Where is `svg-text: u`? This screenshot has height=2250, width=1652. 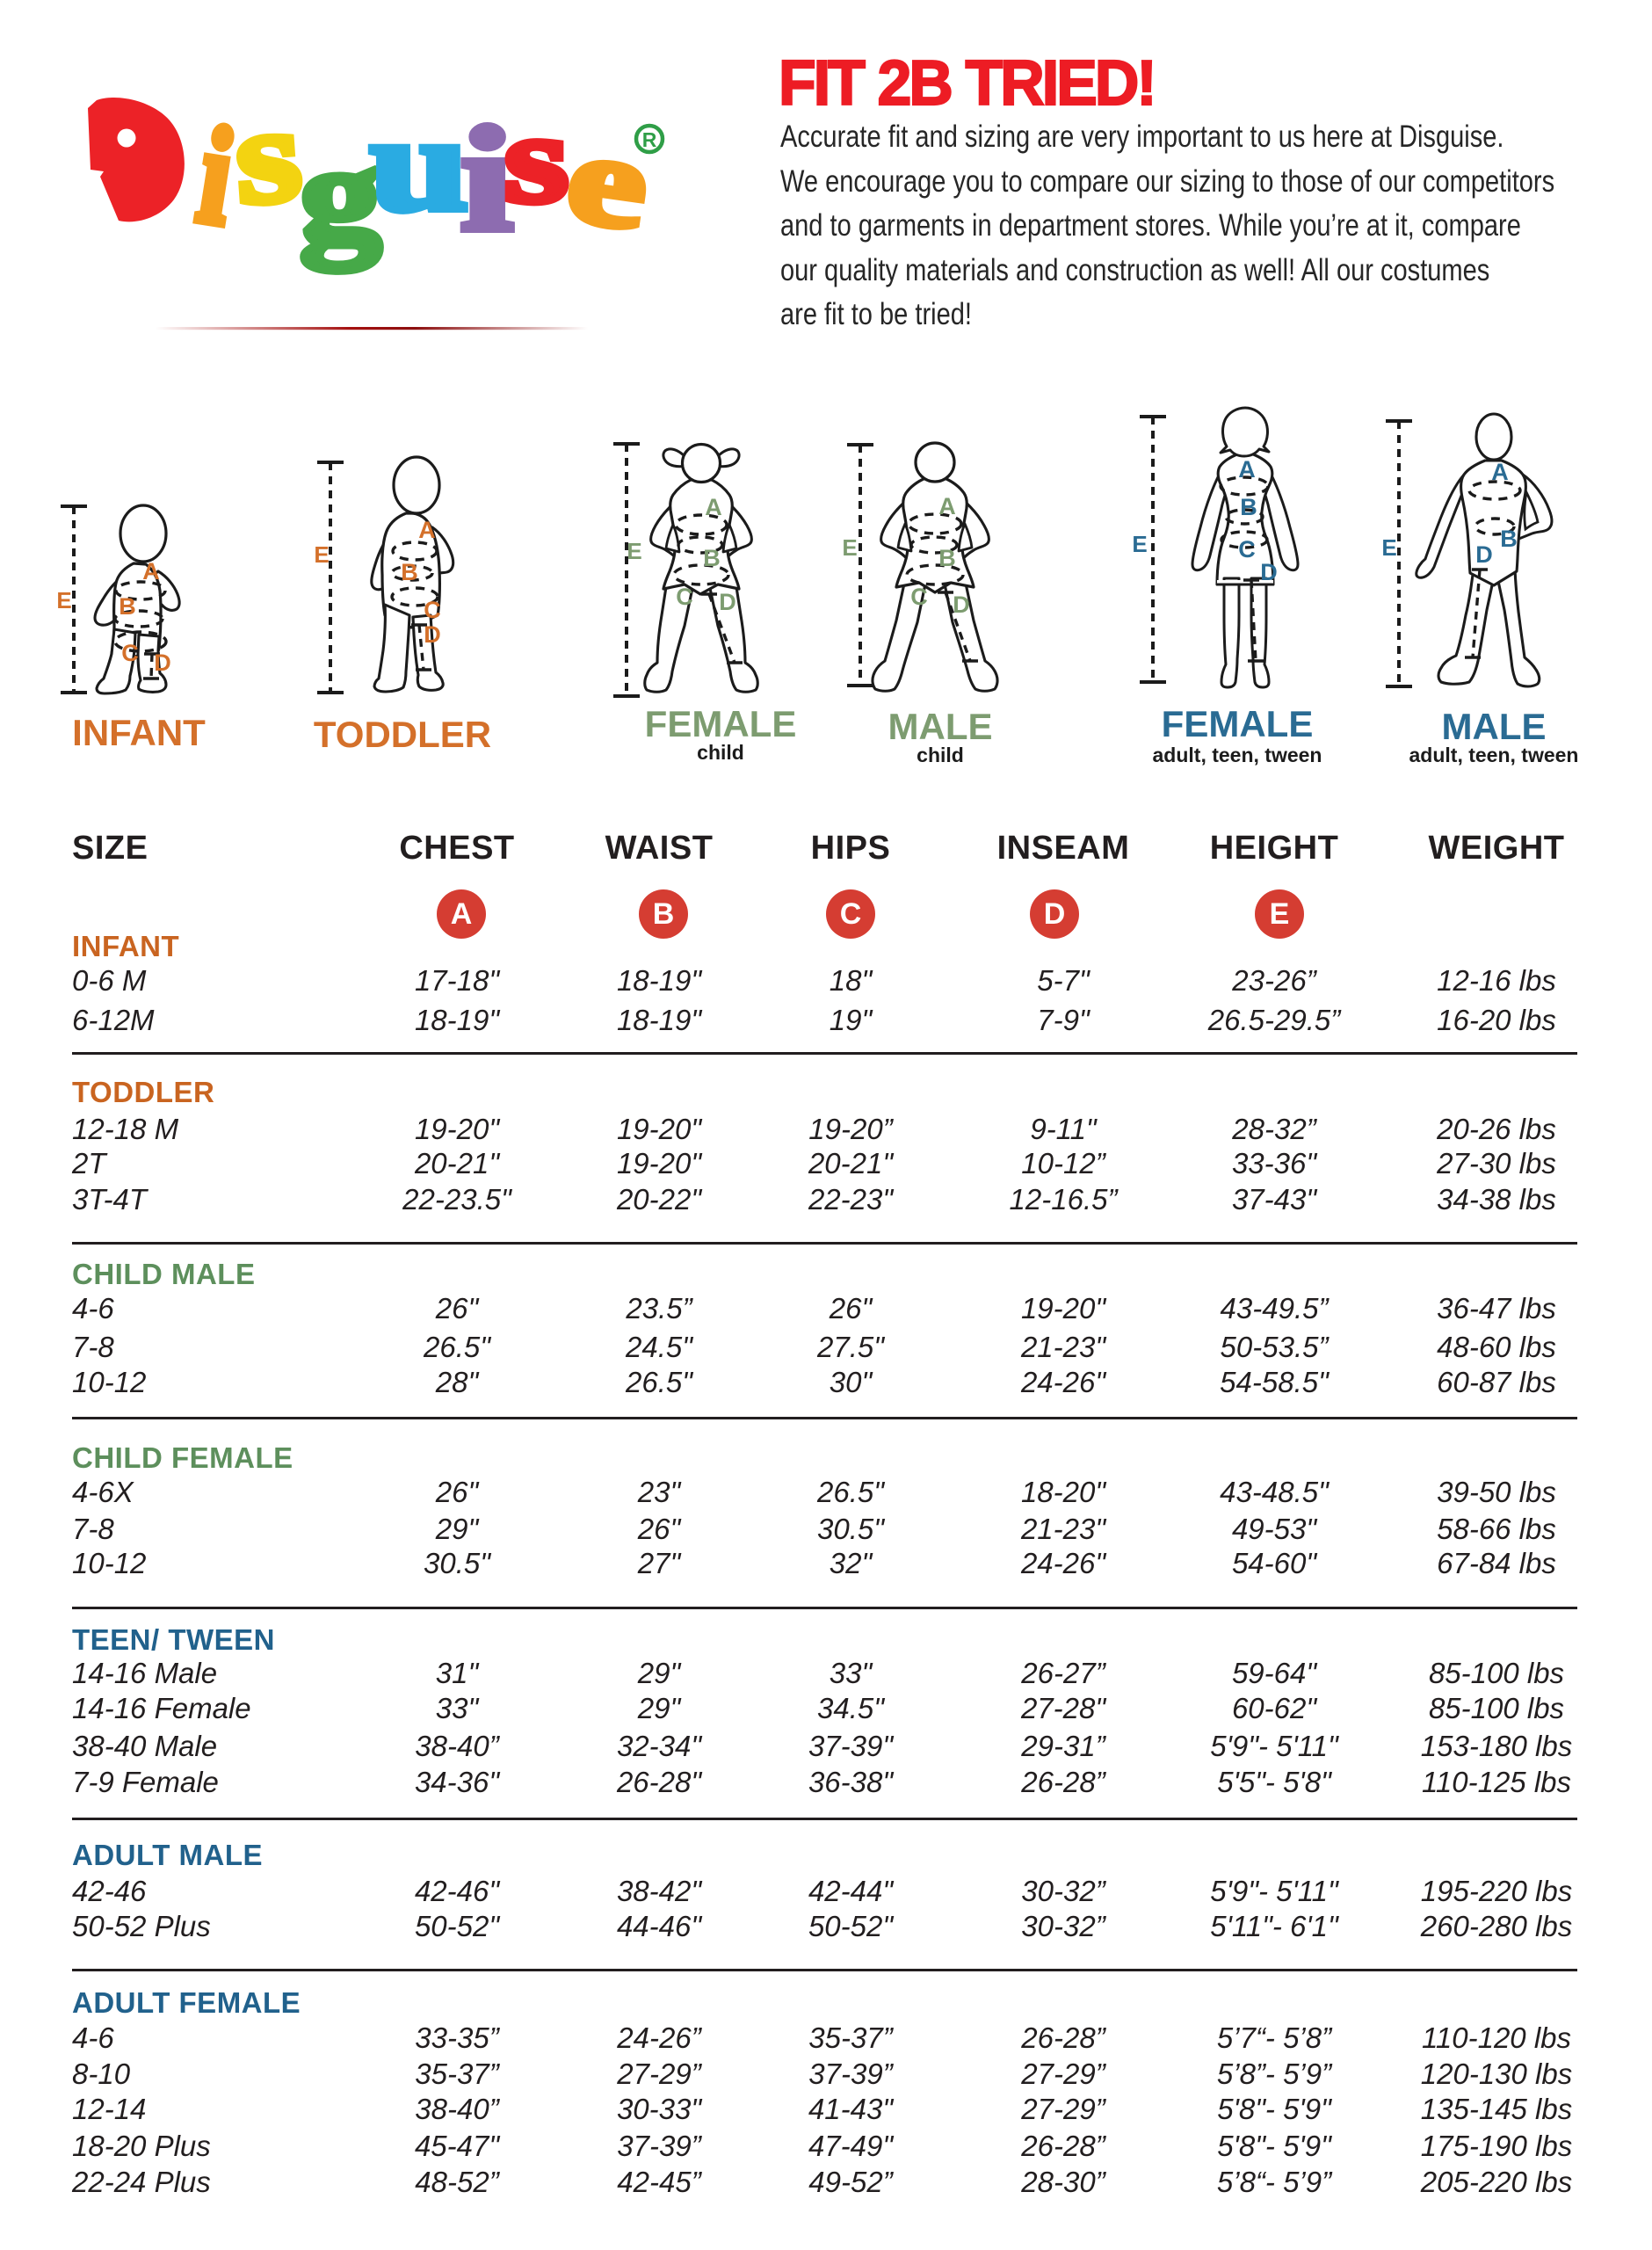 svg-text: u is located at coordinates (419, 165).